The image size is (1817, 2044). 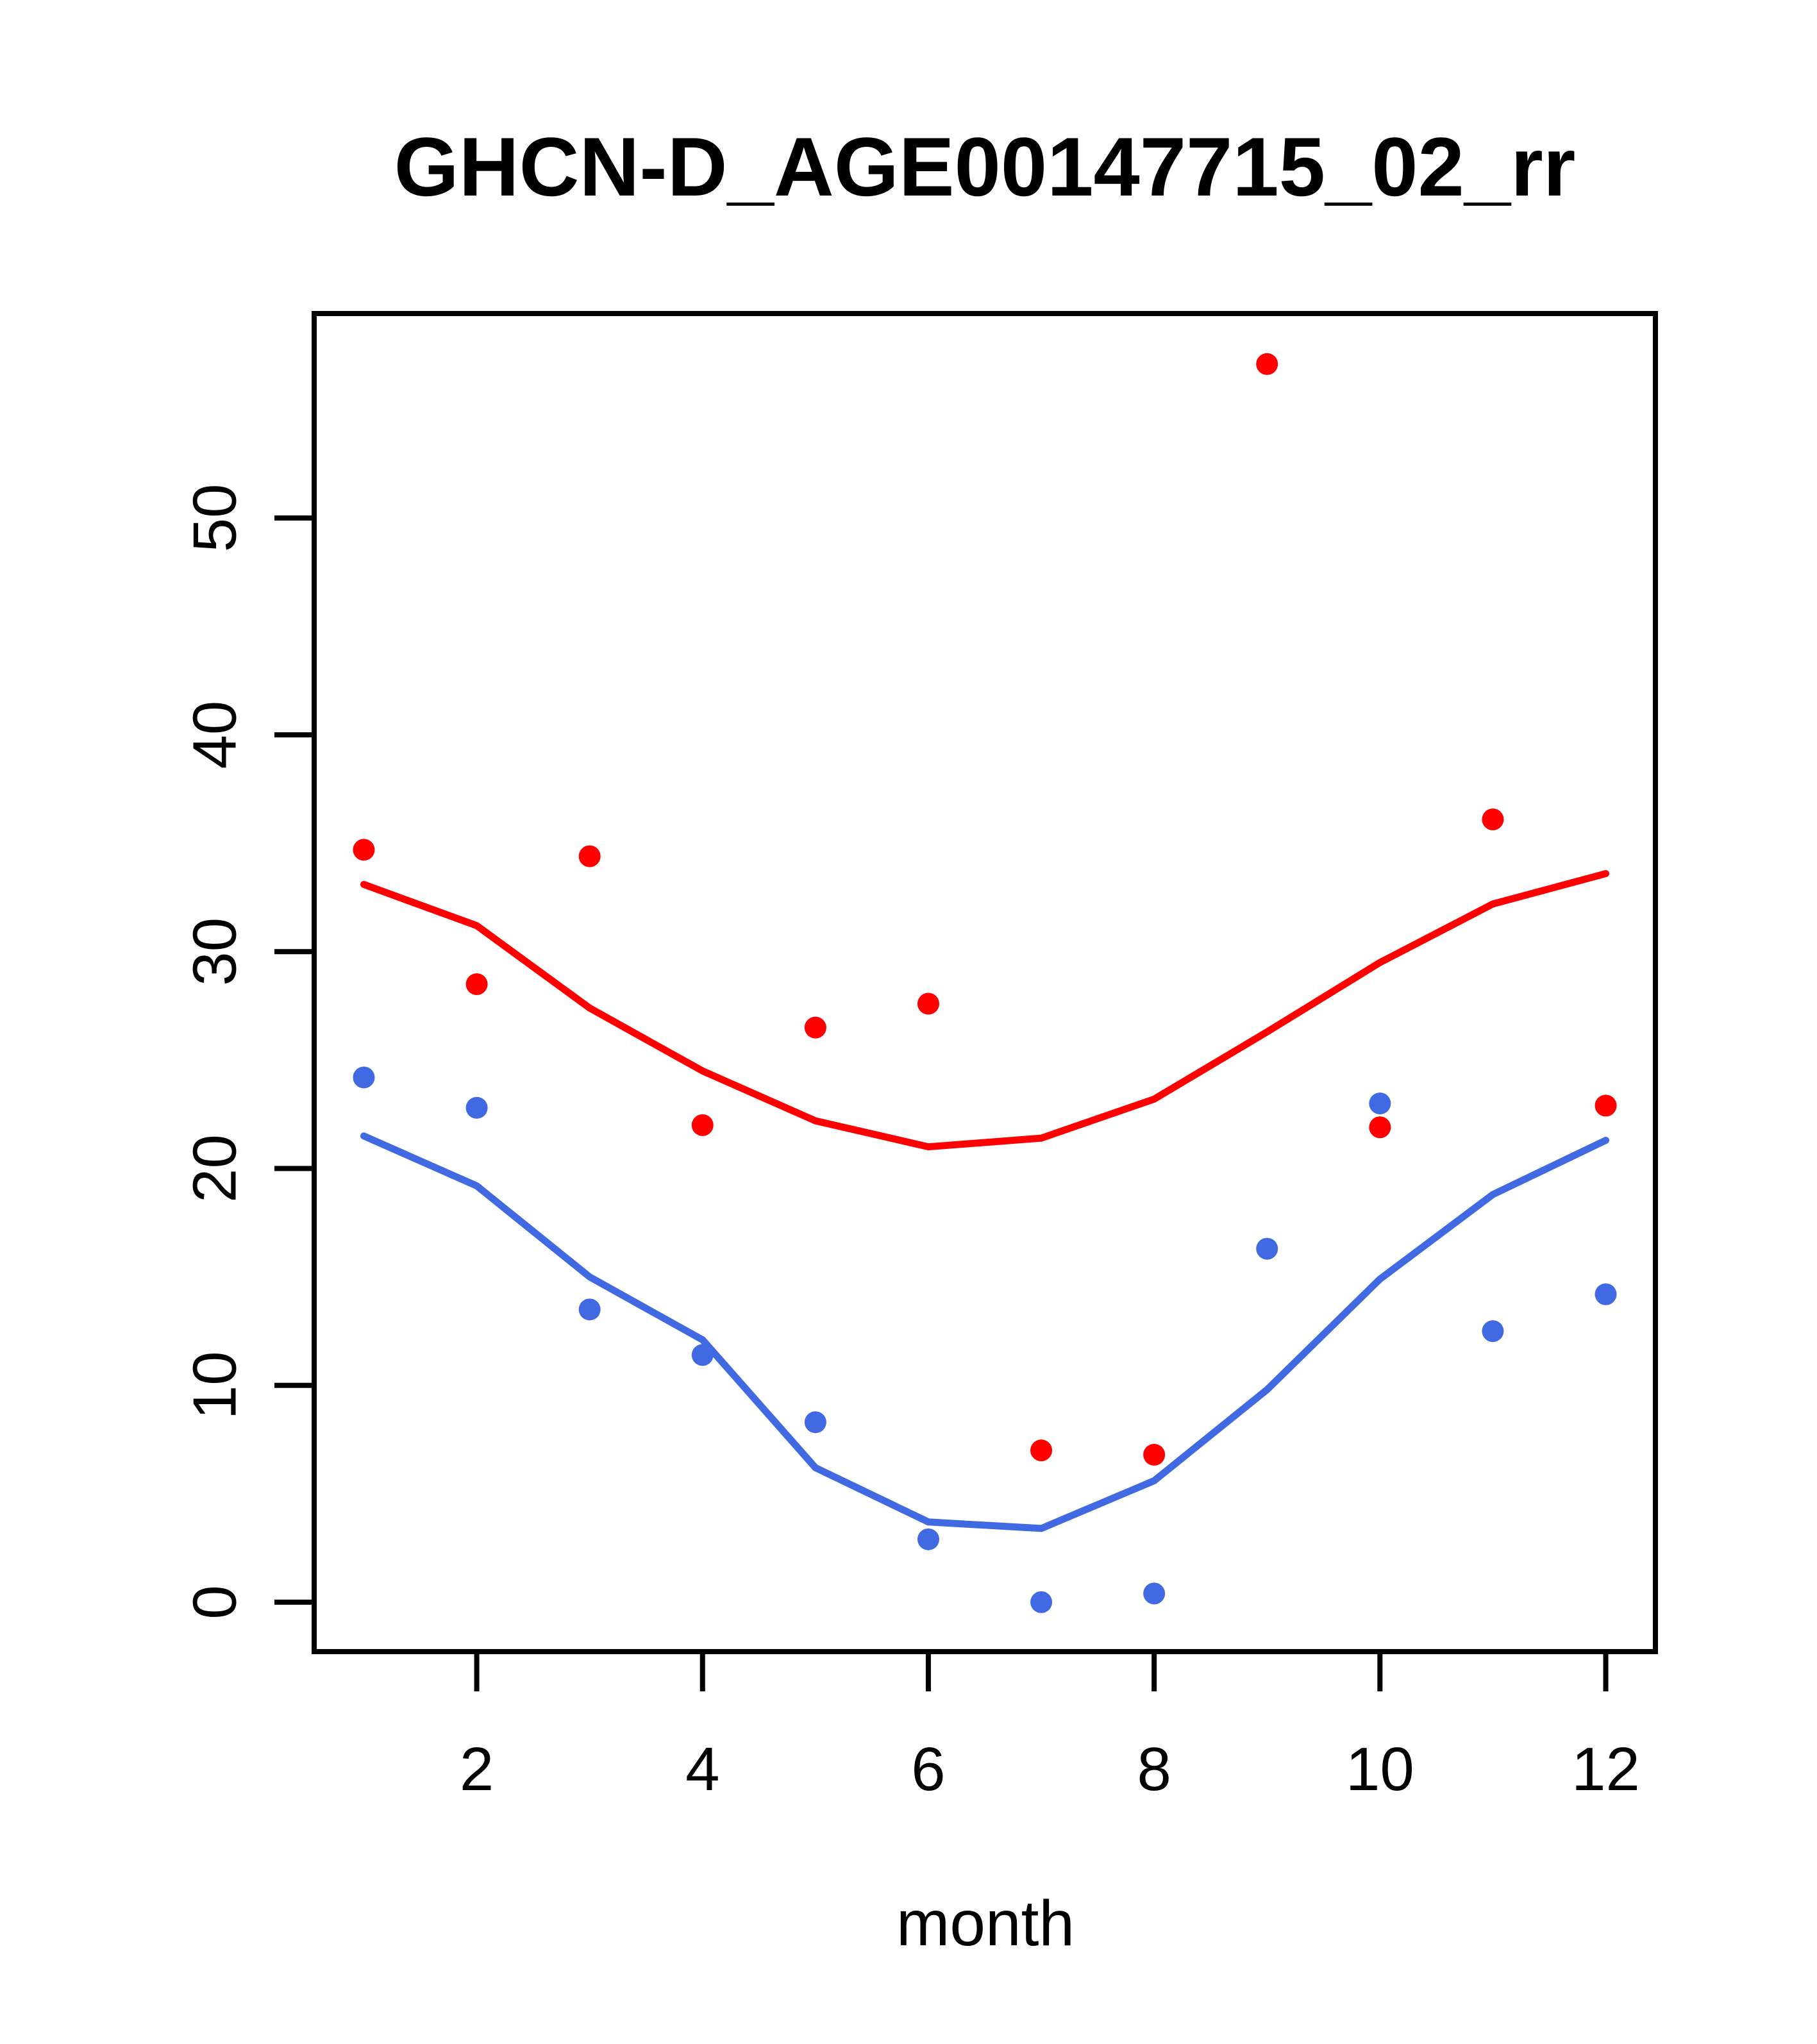 What do you see at coordinates (589, 1309) in the screenshot?
I see `blue-point-m3` at bounding box center [589, 1309].